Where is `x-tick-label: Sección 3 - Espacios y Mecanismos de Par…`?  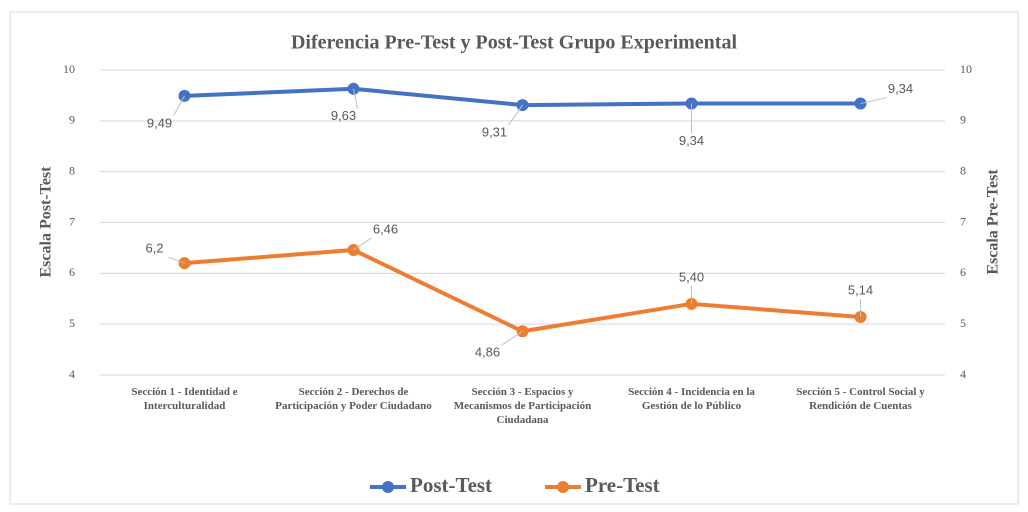
x-tick-label: Sección 3 - Espacios y Mecanismos de Par… is located at coordinates (522, 406).